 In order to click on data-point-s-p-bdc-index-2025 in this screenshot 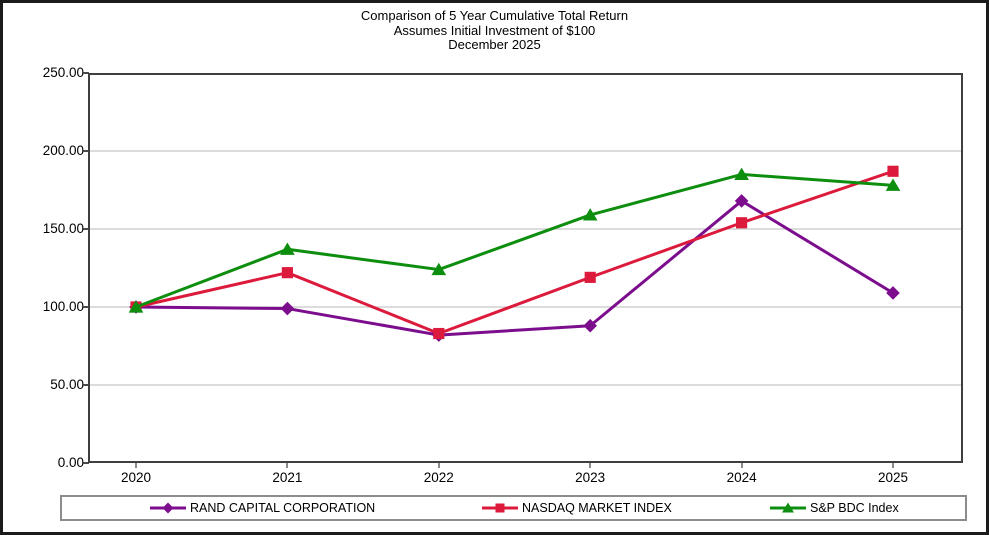, I will do `click(893, 184)`.